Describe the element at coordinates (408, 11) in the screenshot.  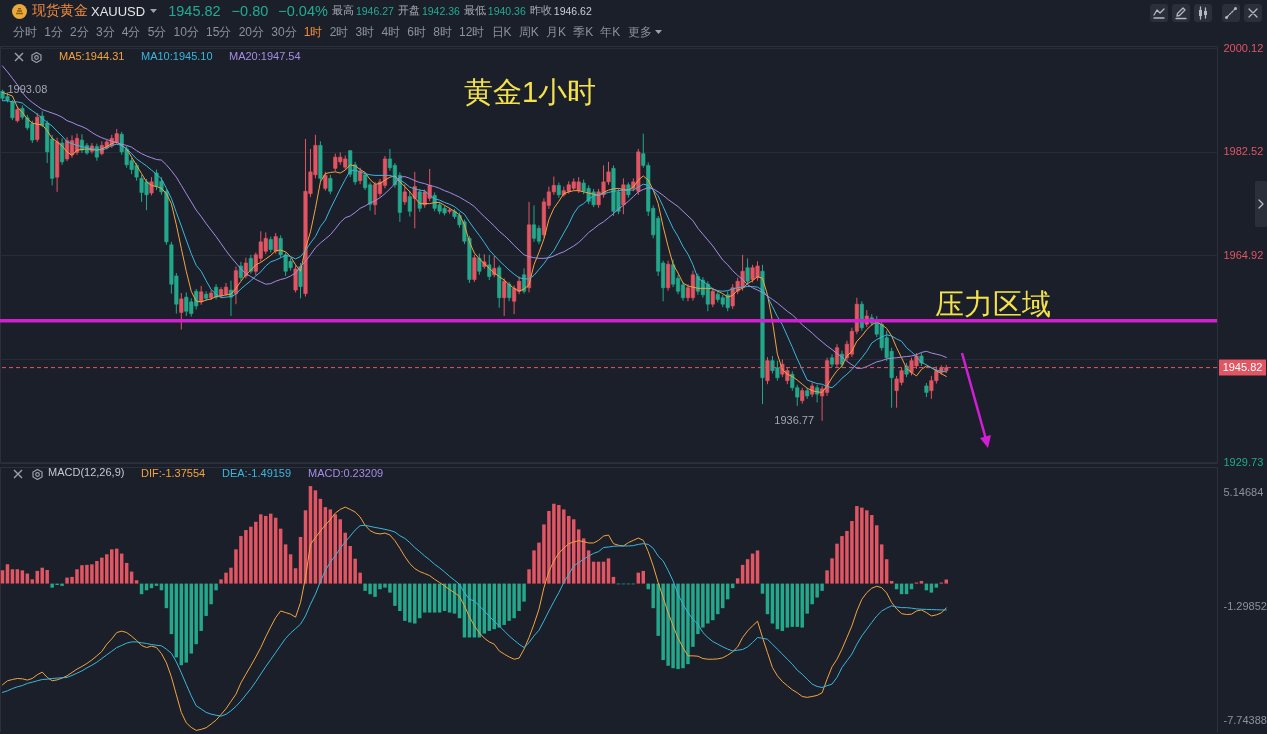
I see `text: 开盘` at that location.